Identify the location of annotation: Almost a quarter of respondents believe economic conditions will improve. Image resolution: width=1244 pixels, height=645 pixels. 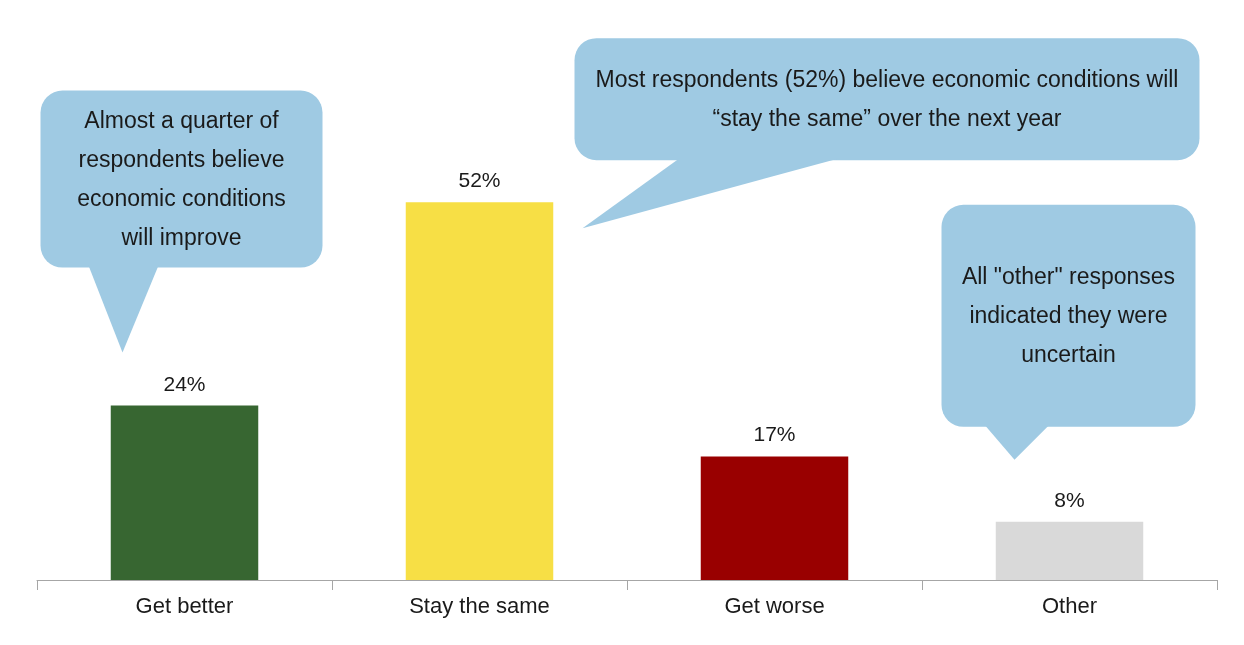
(181, 179).